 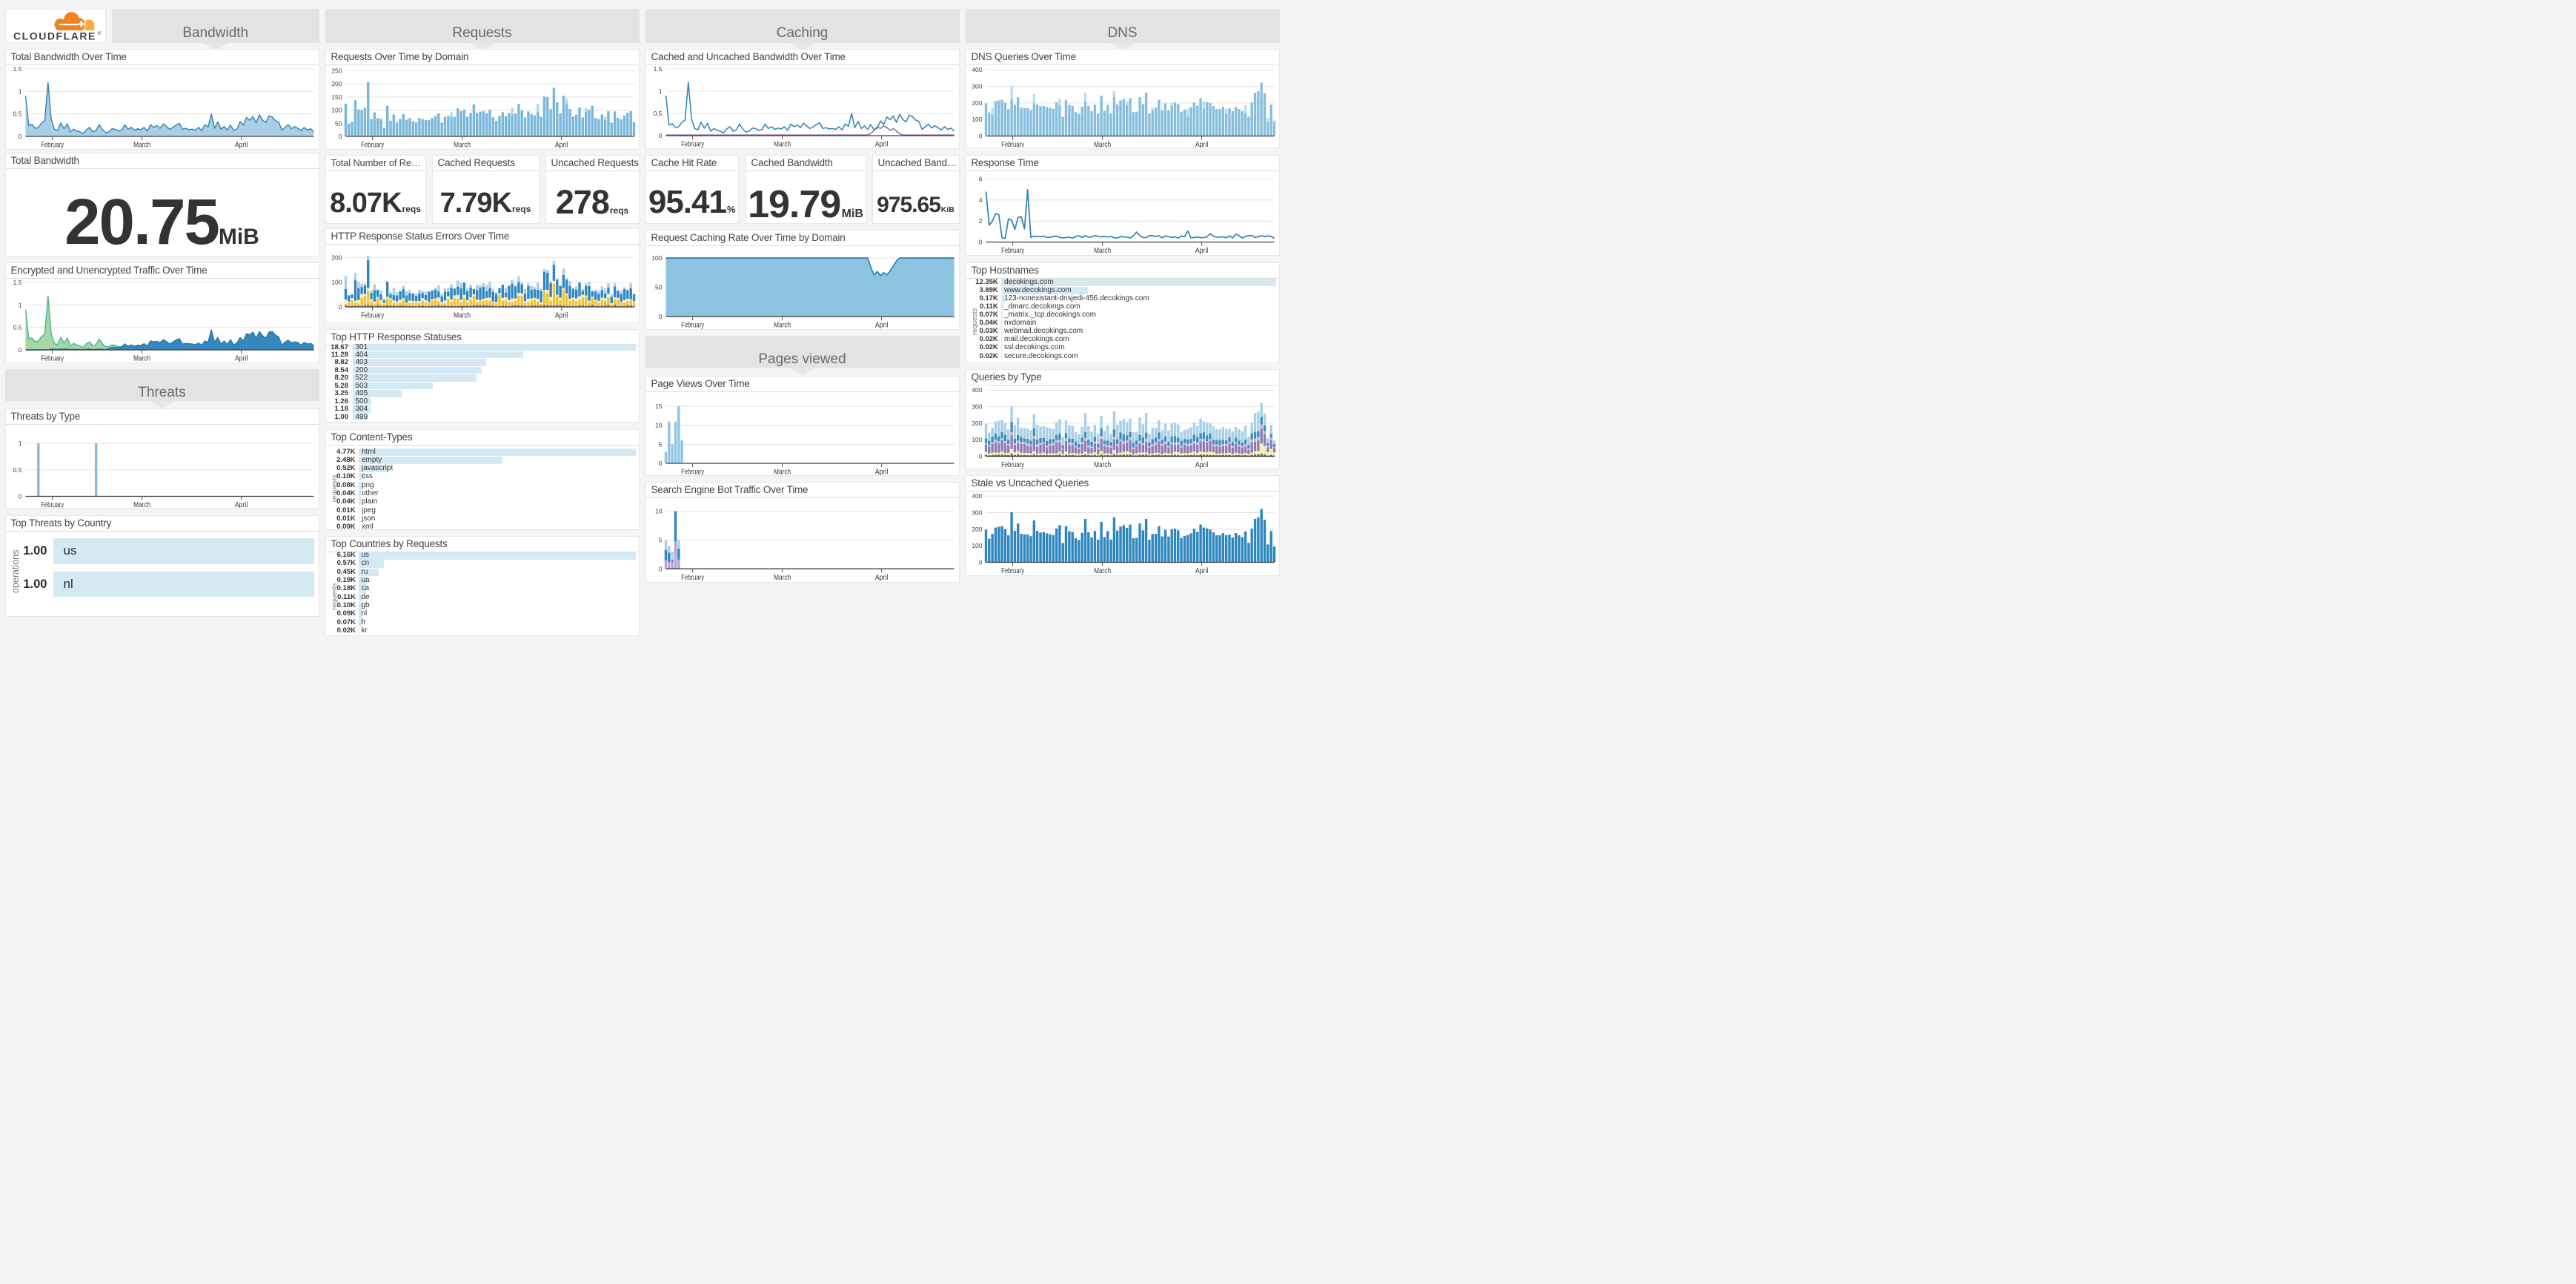 I want to click on svg-text: CLOUDFLARE, so click(x=54, y=36).